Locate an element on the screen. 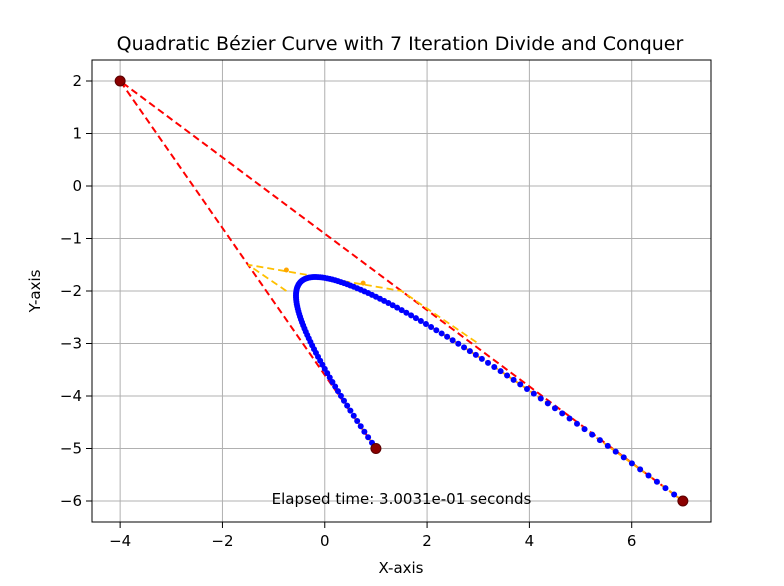 This screenshot has width=784, height=586. y-axis-ticks: 2 1 0 −1 −2 −3 −4 −5 −6 is located at coordinates (76, 291).